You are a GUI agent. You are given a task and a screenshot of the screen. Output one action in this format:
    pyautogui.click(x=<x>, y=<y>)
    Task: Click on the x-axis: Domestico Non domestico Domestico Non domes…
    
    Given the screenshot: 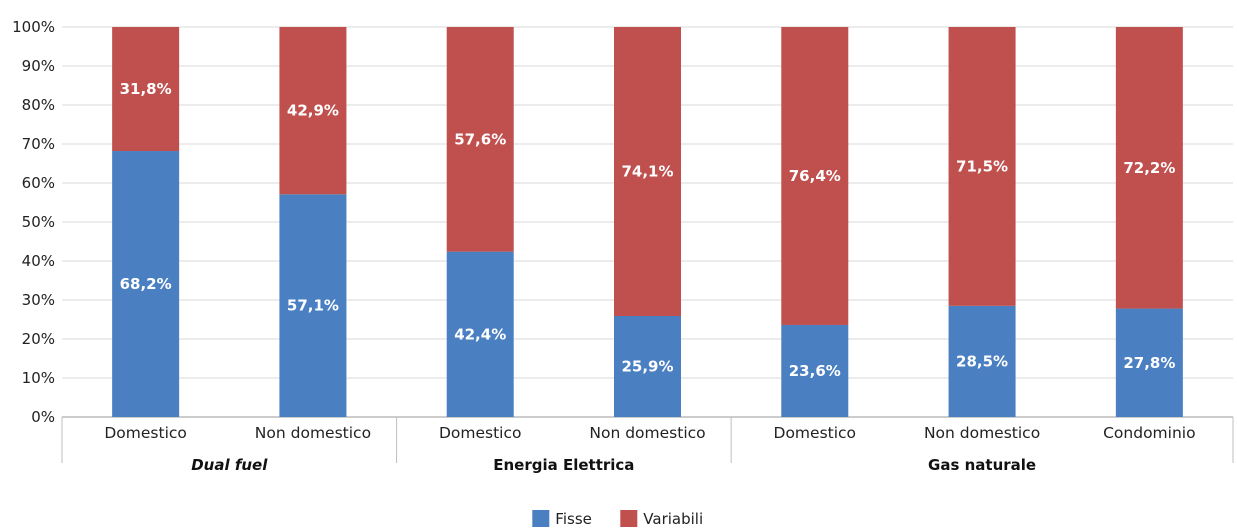 What is the action you would take?
    pyautogui.click(x=647, y=445)
    